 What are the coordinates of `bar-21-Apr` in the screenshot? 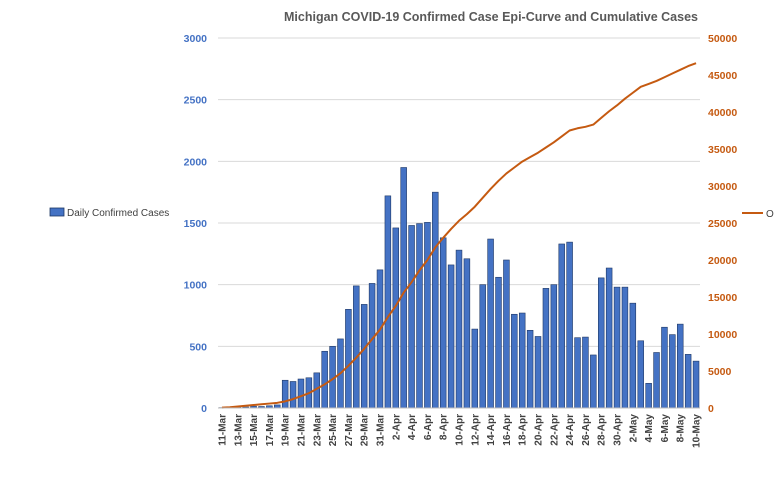 It's located at (546, 348).